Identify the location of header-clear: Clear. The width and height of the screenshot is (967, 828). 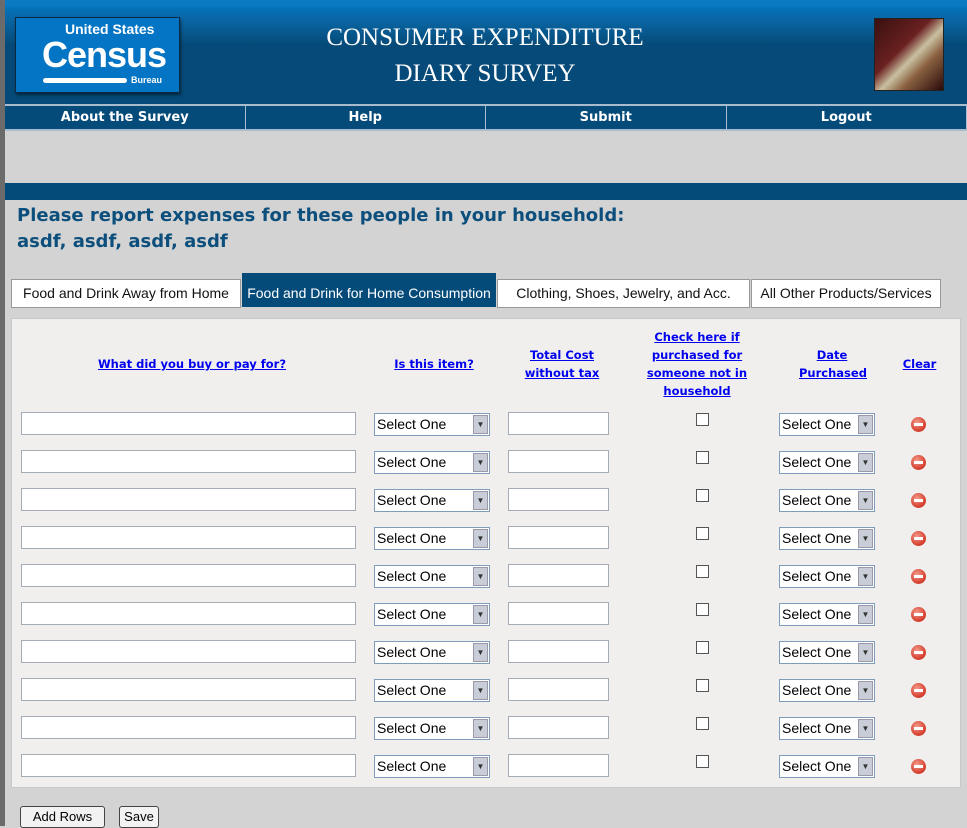
(919, 364).